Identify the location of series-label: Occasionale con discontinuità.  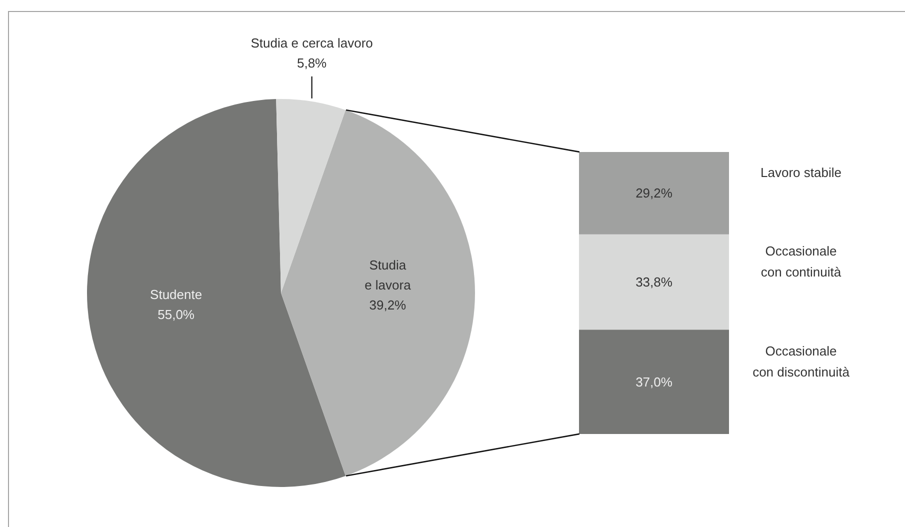
(801, 361).